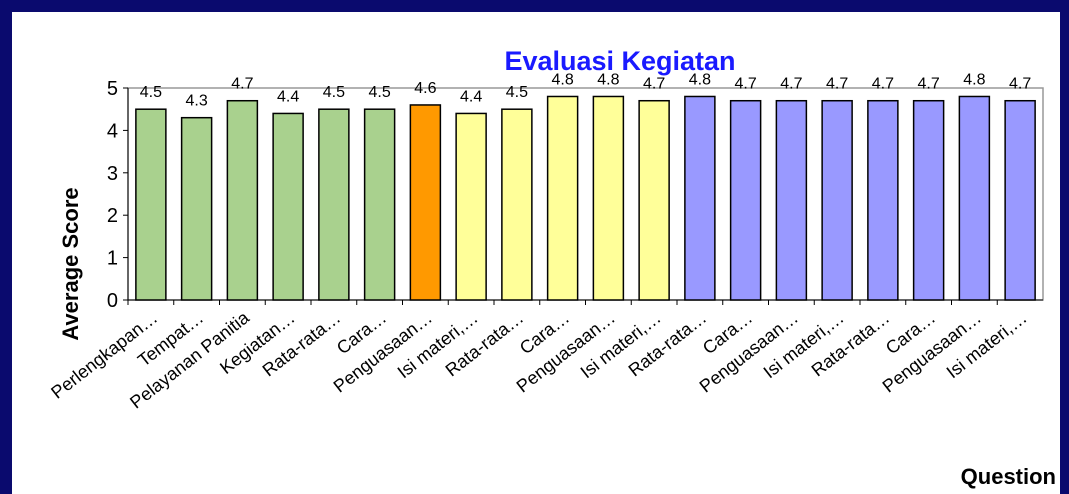 This screenshot has height=494, width=1069. Describe the element at coordinates (112, 301) in the screenshot. I see `y-tick-label: 0` at that location.